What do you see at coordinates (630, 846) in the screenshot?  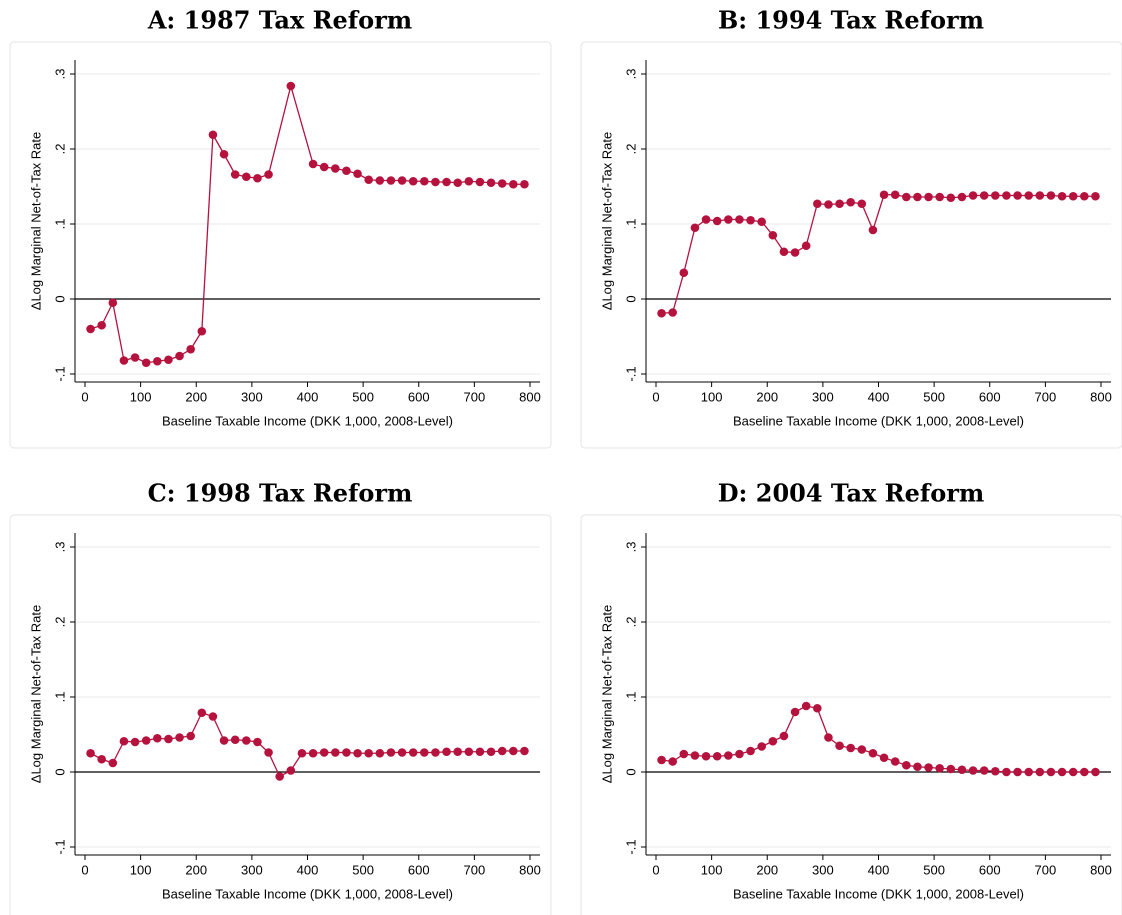 I see `y-tick-label: -.1` at bounding box center [630, 846].